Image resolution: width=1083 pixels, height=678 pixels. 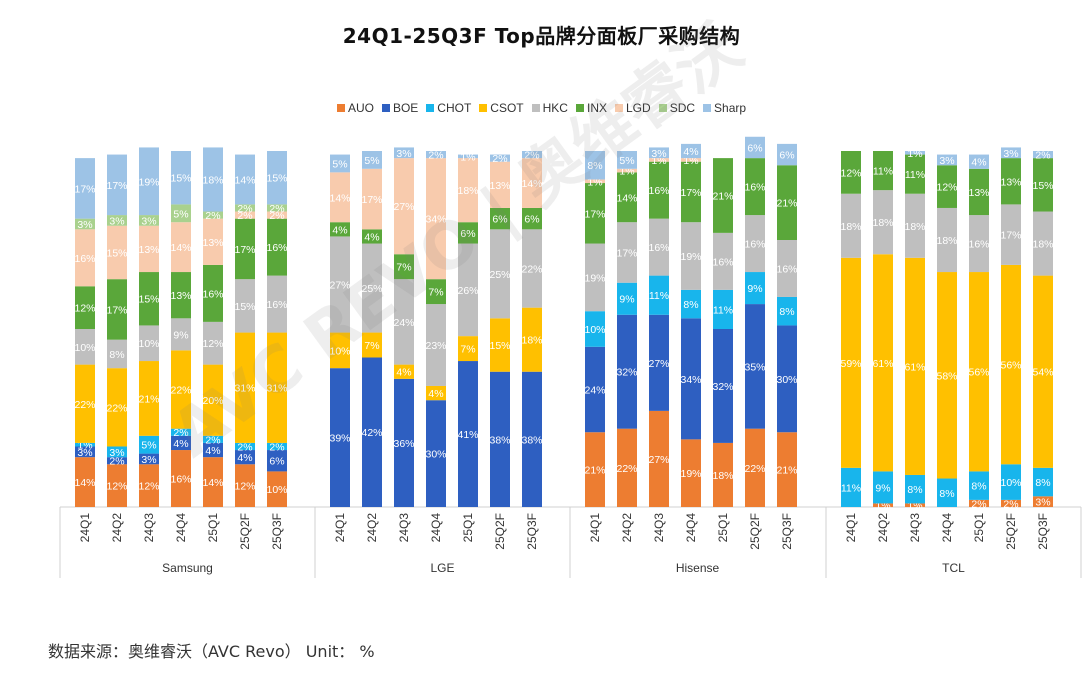 I want to click on legend-label: BOE, so click(x=405, y=108).